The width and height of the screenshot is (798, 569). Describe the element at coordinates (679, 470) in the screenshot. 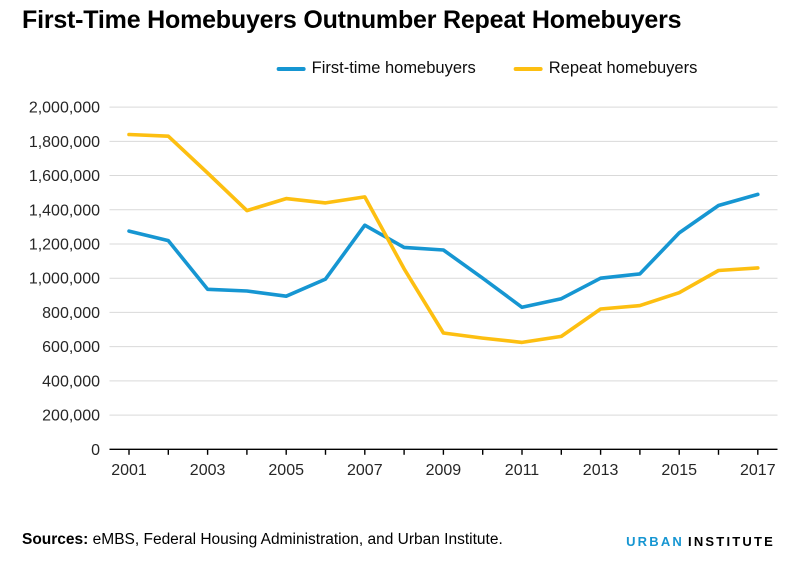

I see `x-tick-label: 2015` at that location.